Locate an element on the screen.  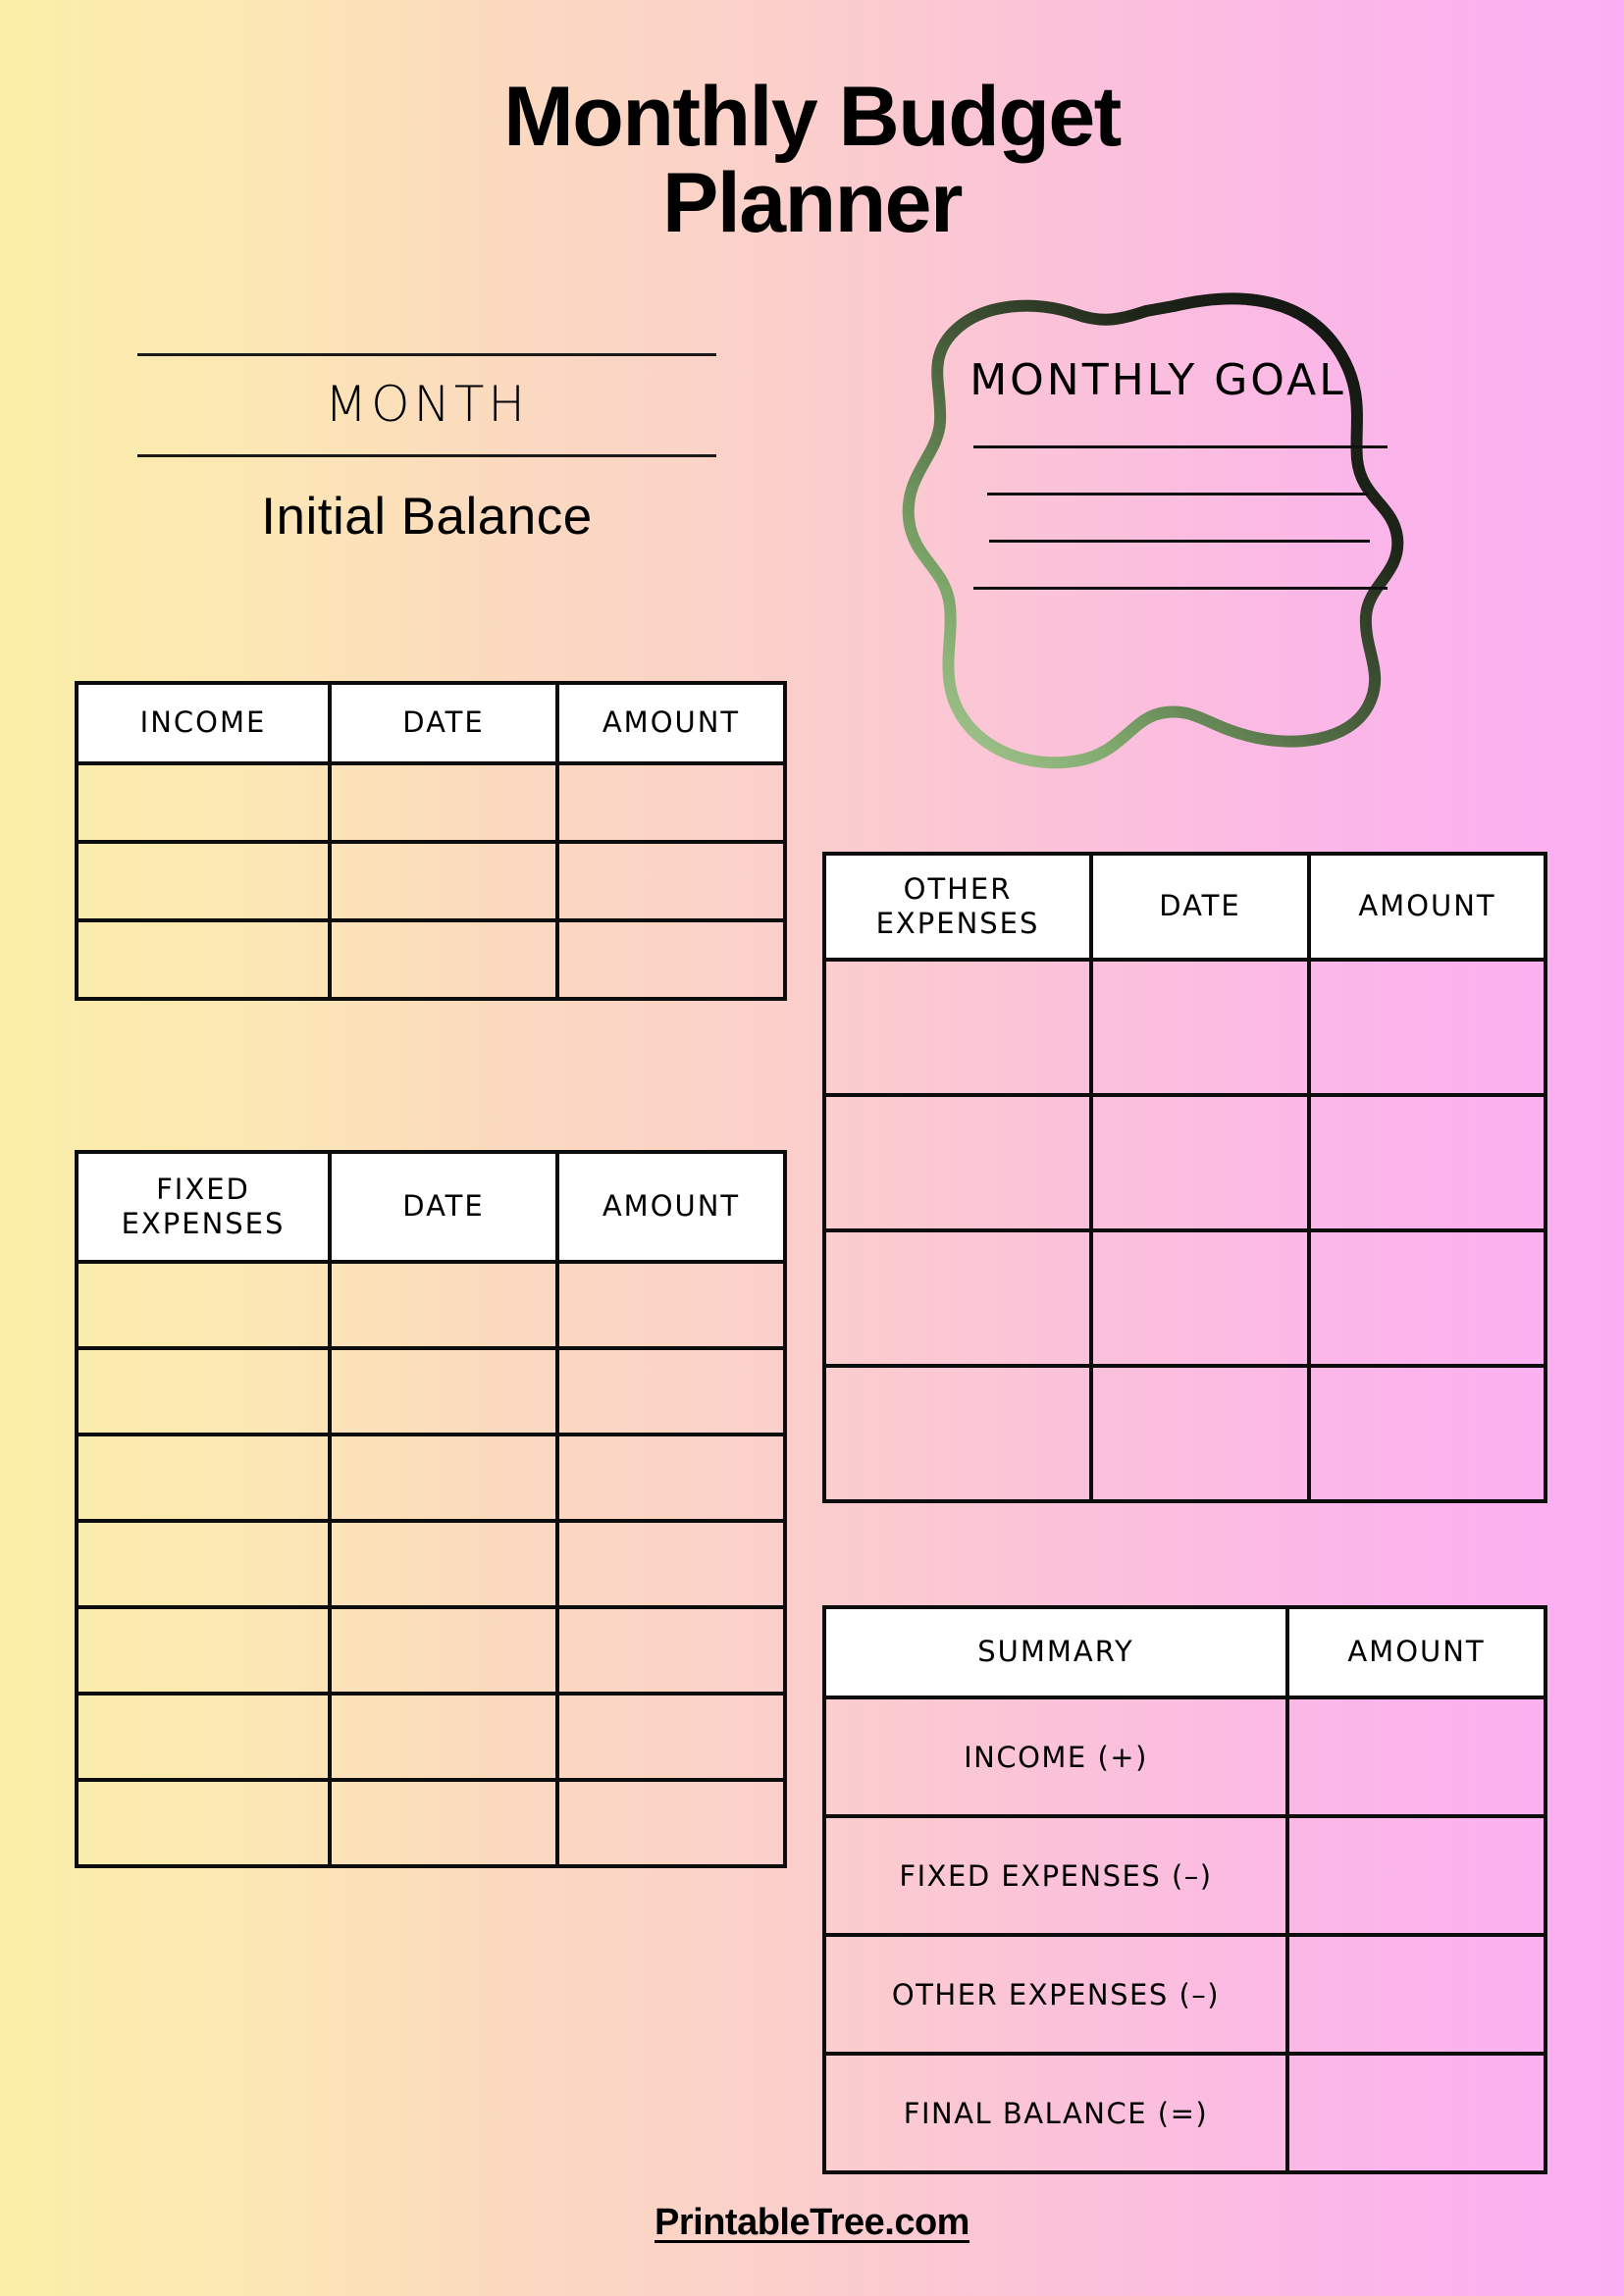
other-header-line-1: OTHER is located at coordinates (958, 888).